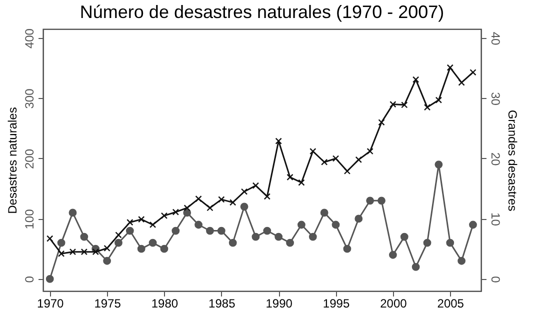 The image size is (558, 336). Describe the element at coordinates (394, 303) in the screenshot. I see `x-tick-label: 2000` at that location.